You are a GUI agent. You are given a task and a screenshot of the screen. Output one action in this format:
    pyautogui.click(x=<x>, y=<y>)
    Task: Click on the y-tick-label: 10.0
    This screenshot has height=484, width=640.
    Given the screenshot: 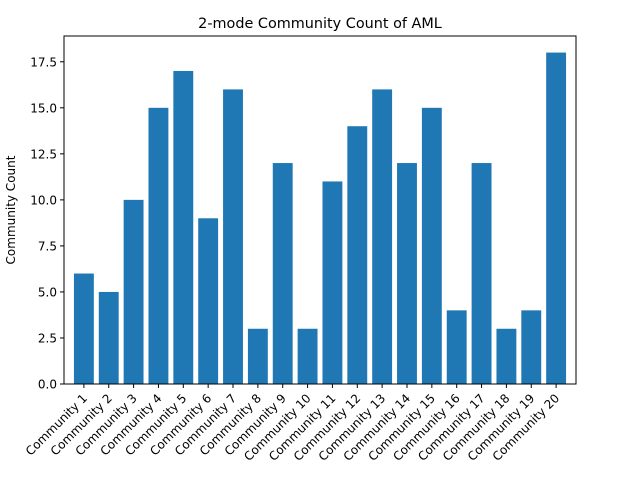 What is the action you would take?
    pyautogui.click(x=43, y=200)
    